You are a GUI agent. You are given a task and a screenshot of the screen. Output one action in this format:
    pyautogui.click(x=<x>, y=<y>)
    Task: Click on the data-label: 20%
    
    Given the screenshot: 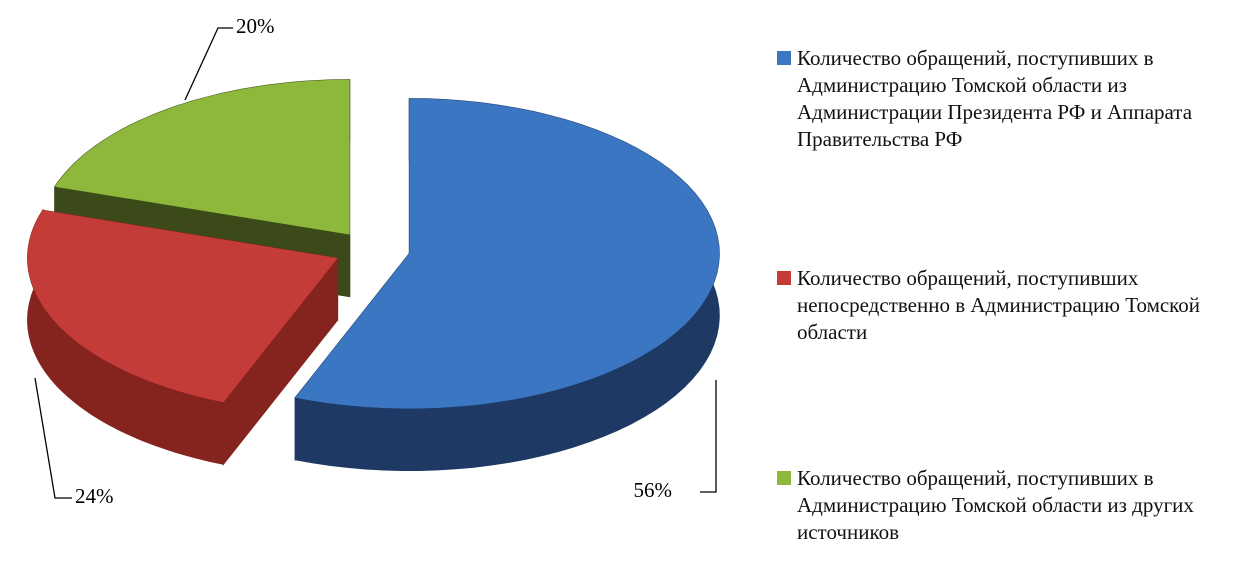 What is the action you would take?
    pyautogui.click(x=255, y=26)
    